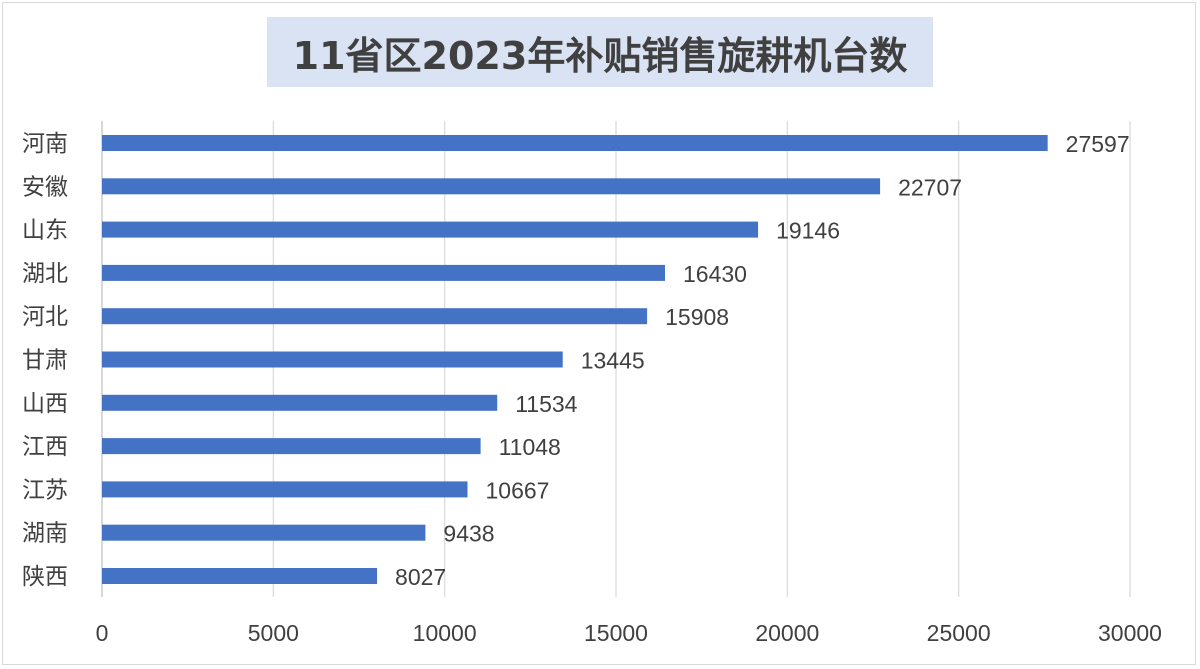 The height and width of the screenshot is (669, 1200). I want to click on x-tick-label: 15000, so click(616, 633).